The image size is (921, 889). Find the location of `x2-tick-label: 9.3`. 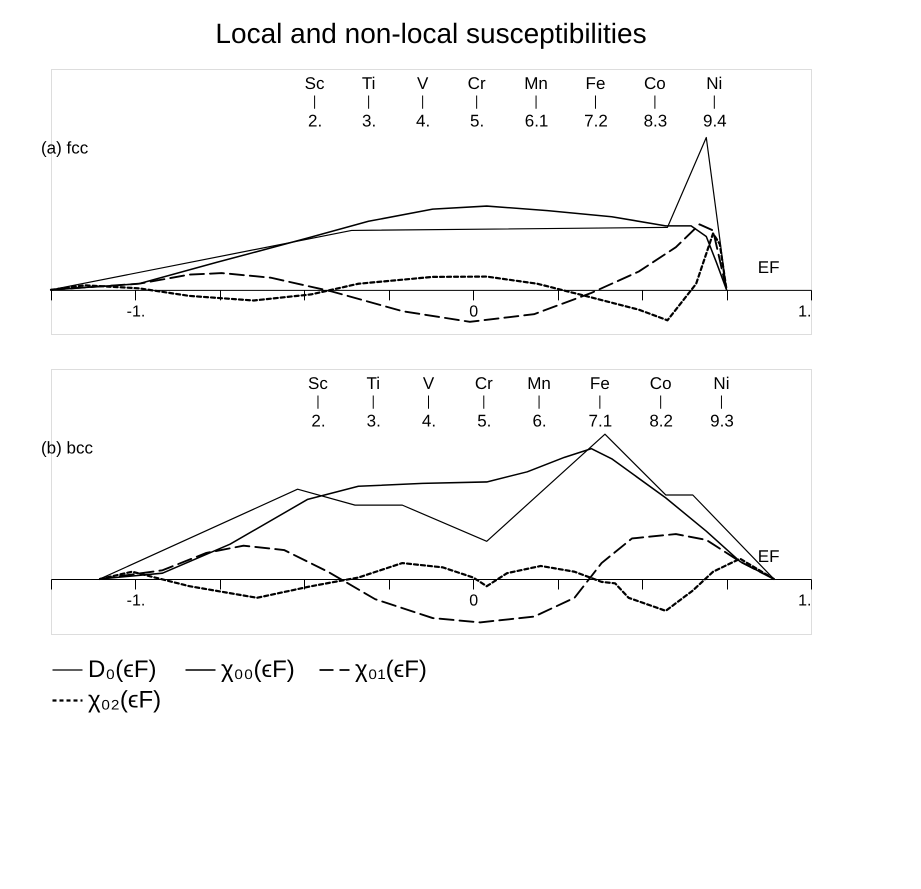

x2-tick-label: 9.3 is located at coordinates (722, 420).